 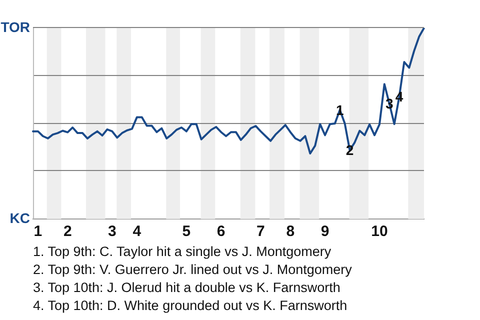 What do you see at coordinates (15, 26) in the screenshot?
I see `ref-line-label: TOR` at bounding box center [15, 26].